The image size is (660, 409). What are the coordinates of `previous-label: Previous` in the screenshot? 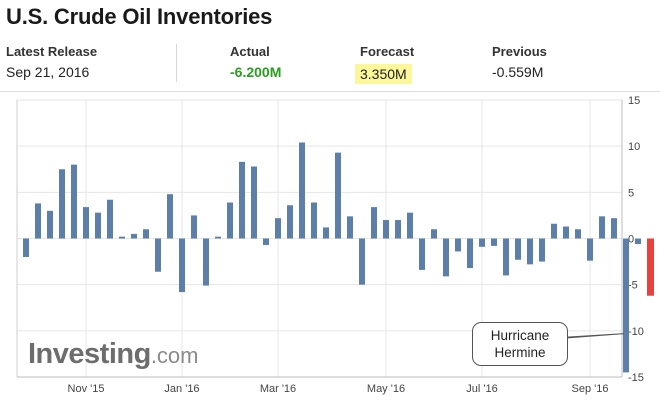 It's located at (519, 51).